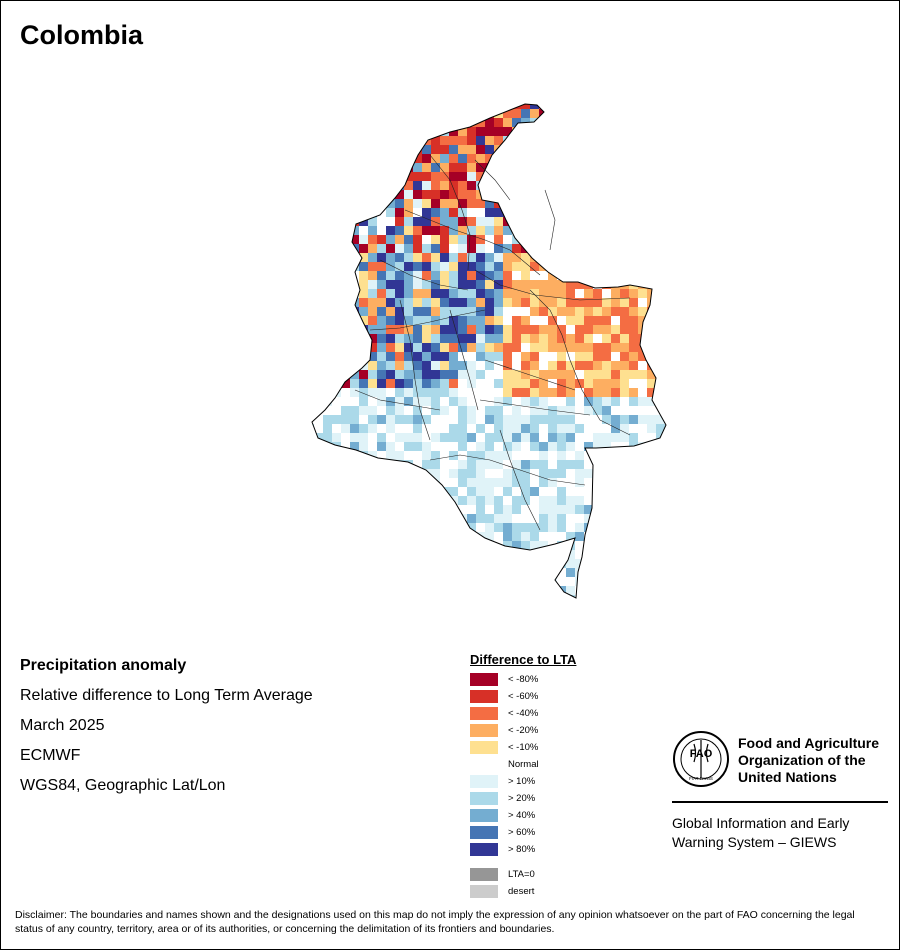 The image size is (900, 950). What do you see at coordinates (523, 815) in the screenshot?
I see `legend-item: > 40%` at bounding box center [523, 815].